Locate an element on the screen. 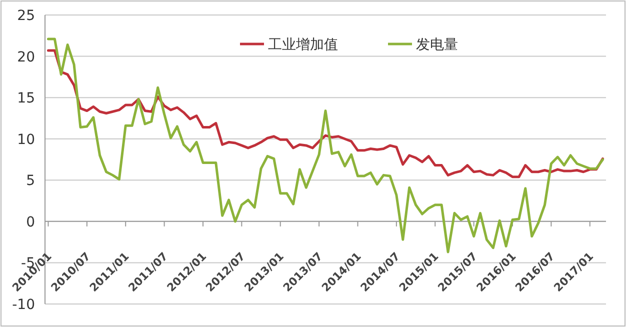  y-tick-label: 10 is located at coordinates (26, 140).